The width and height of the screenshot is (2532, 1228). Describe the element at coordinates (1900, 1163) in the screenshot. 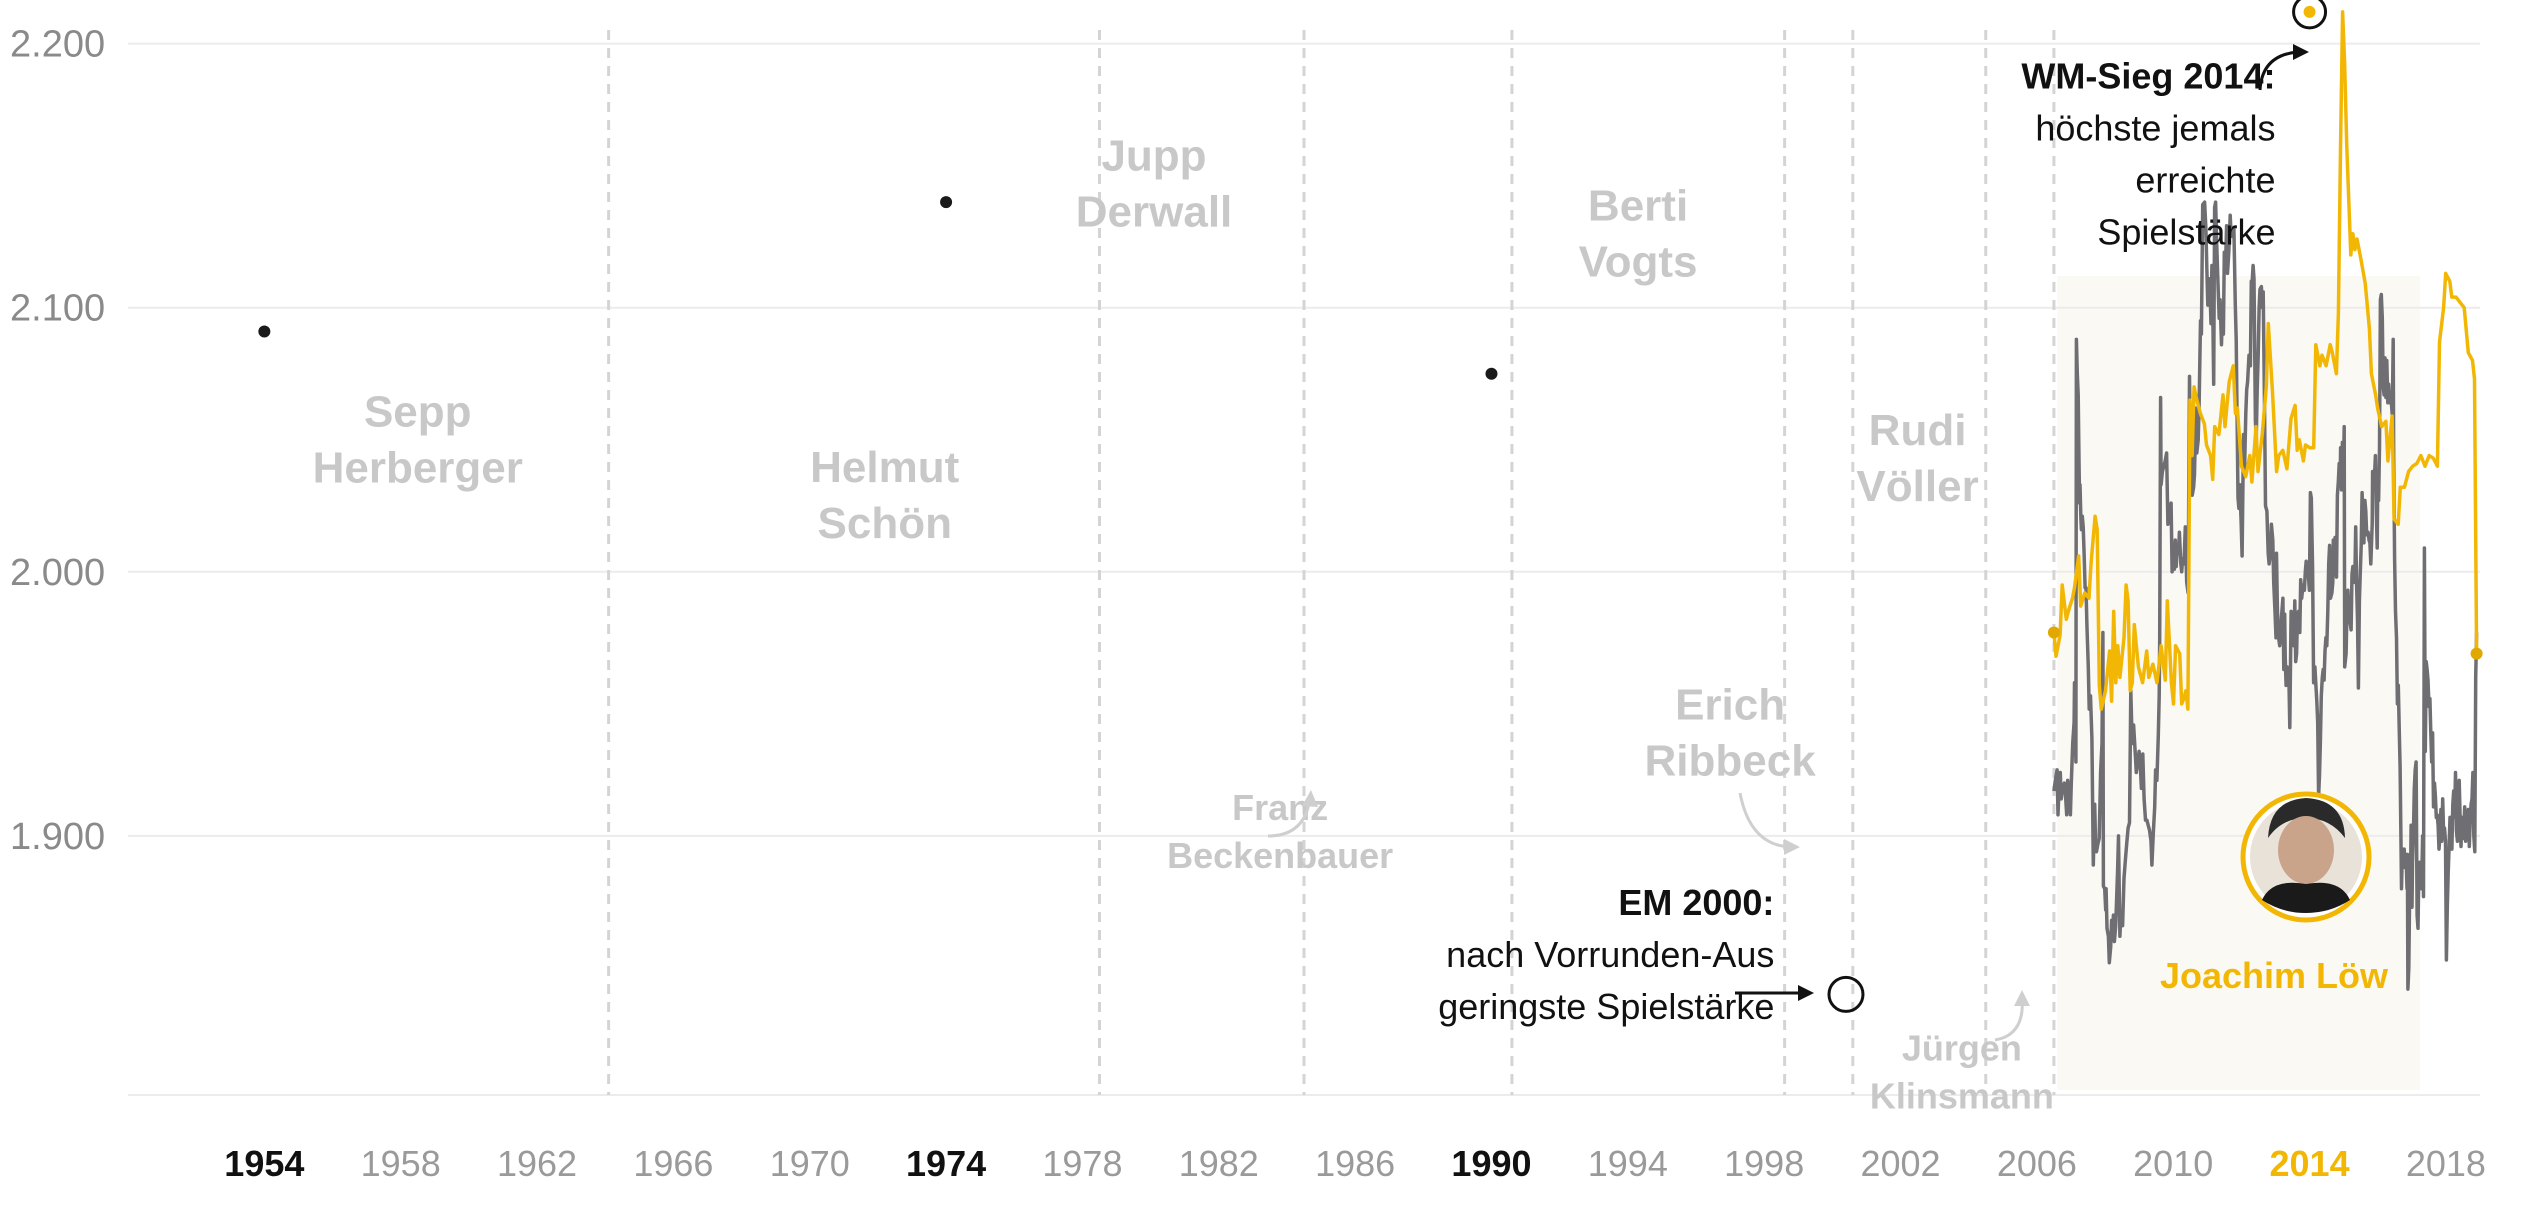

I see `x-tick-label: 2002` at that location.